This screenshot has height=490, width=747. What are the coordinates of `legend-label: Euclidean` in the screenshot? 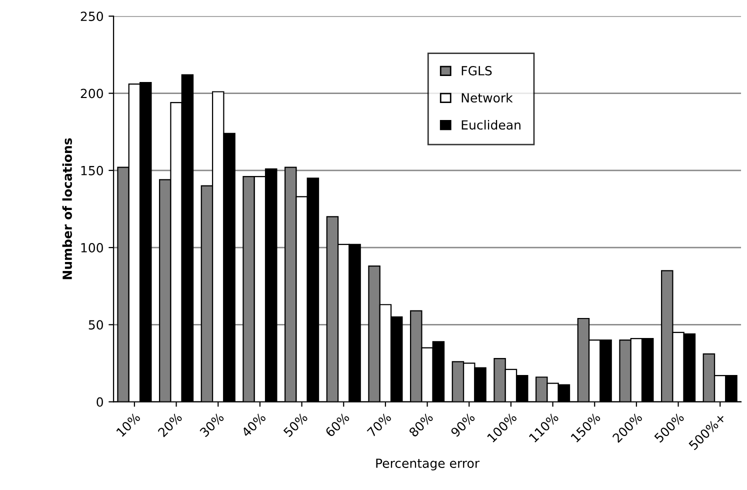 It's located at (491, 125).